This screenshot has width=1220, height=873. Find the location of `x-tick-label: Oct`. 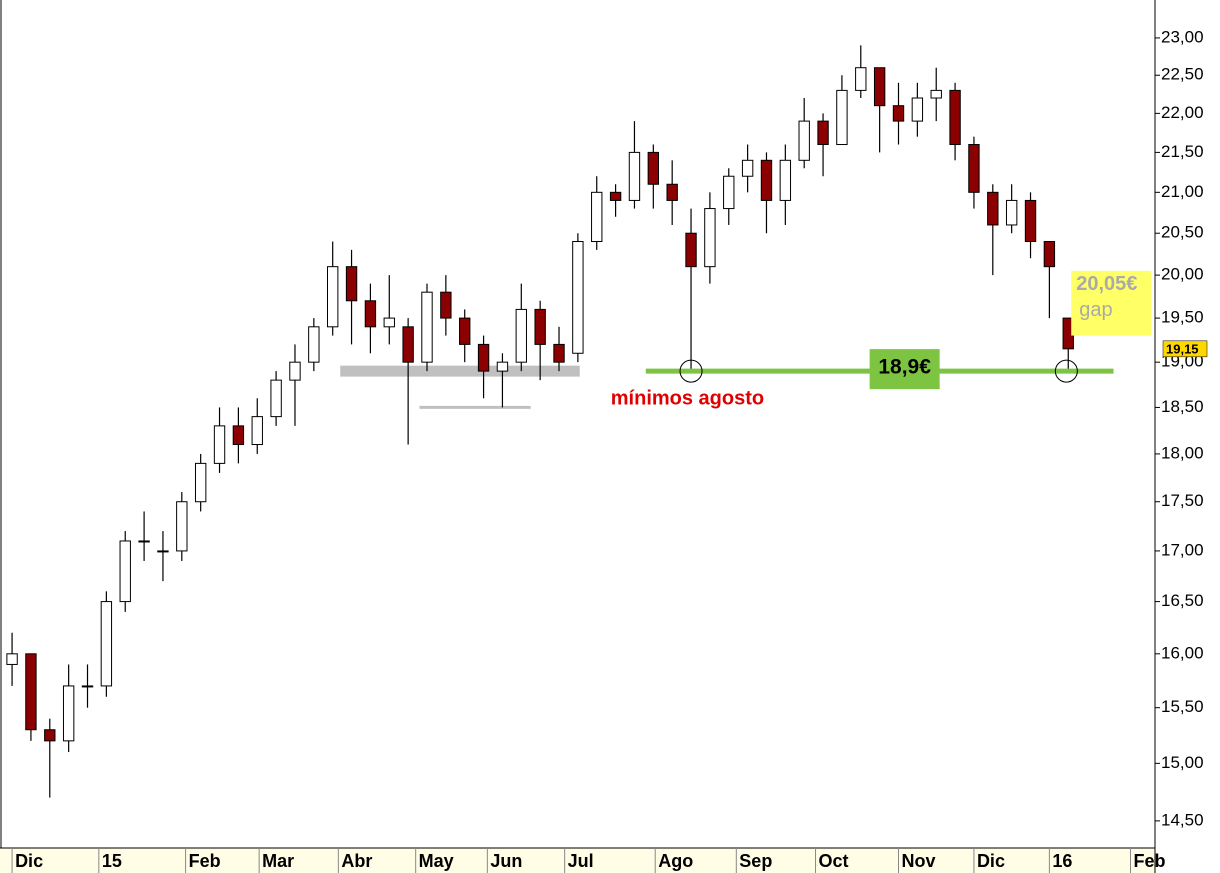

x-tick-label: Oct is located at coordinates (834, 861).